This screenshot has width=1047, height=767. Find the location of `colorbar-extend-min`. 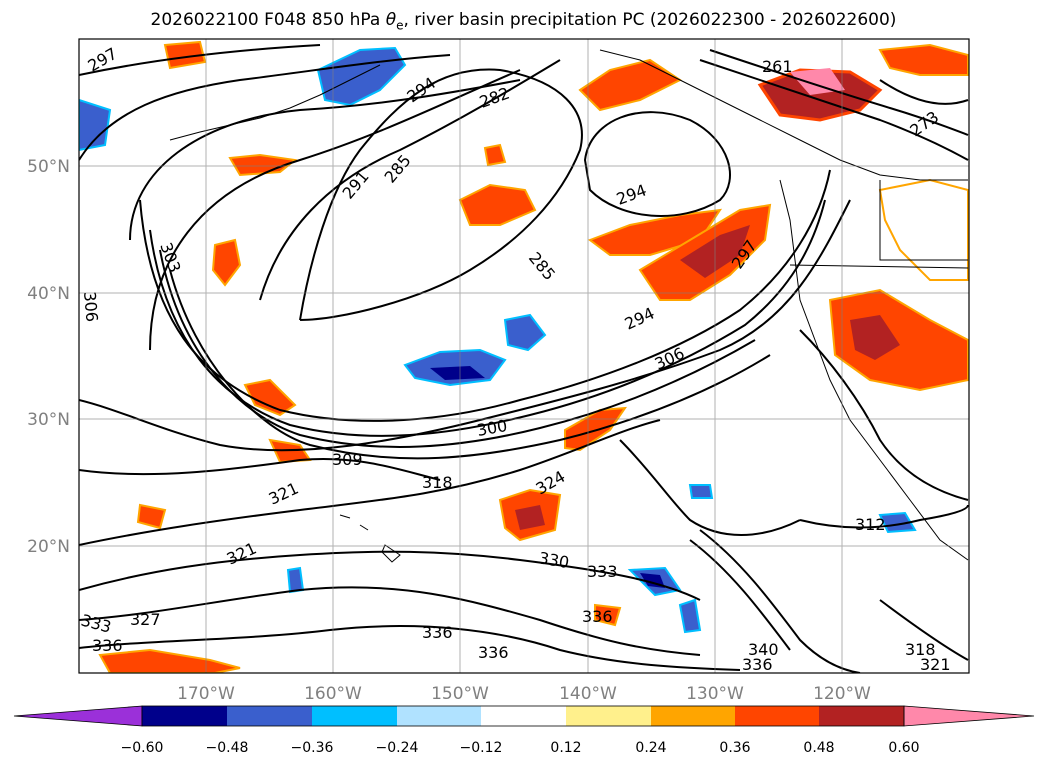

colorbar-extend-min is located at coordinates (78, 716).